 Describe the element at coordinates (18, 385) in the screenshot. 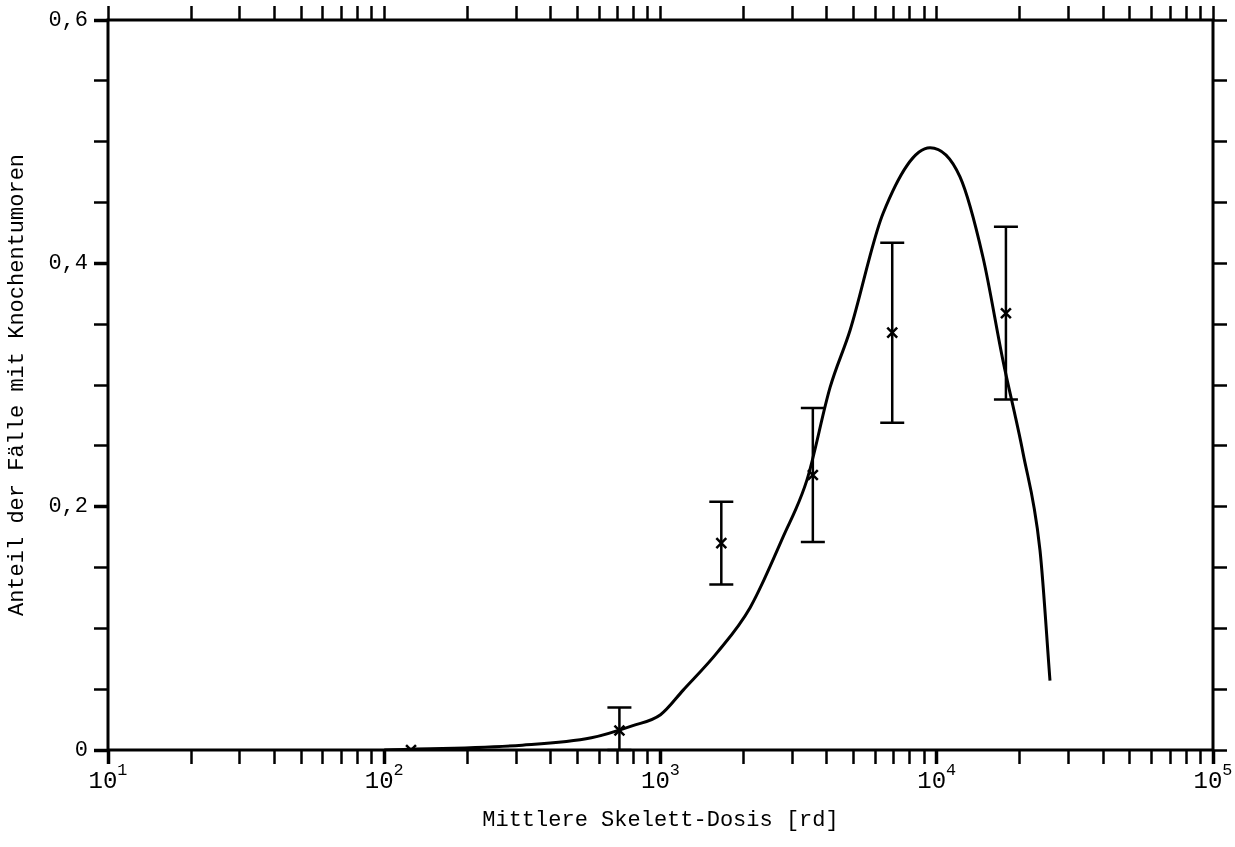

I see `y-axis-title: Anteil der Fälle mit Knochentumoren` at that location.